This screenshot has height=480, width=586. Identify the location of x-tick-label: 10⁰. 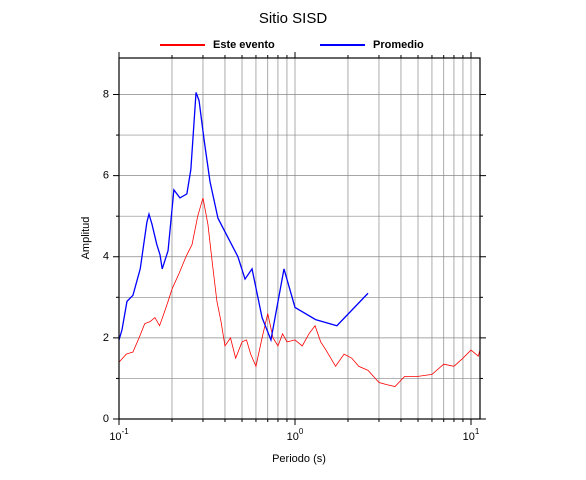
(295, 435).